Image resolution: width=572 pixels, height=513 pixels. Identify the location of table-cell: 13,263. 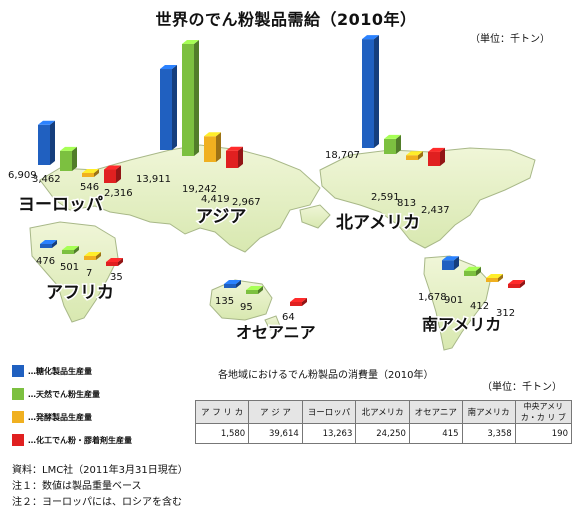
(329, 433).